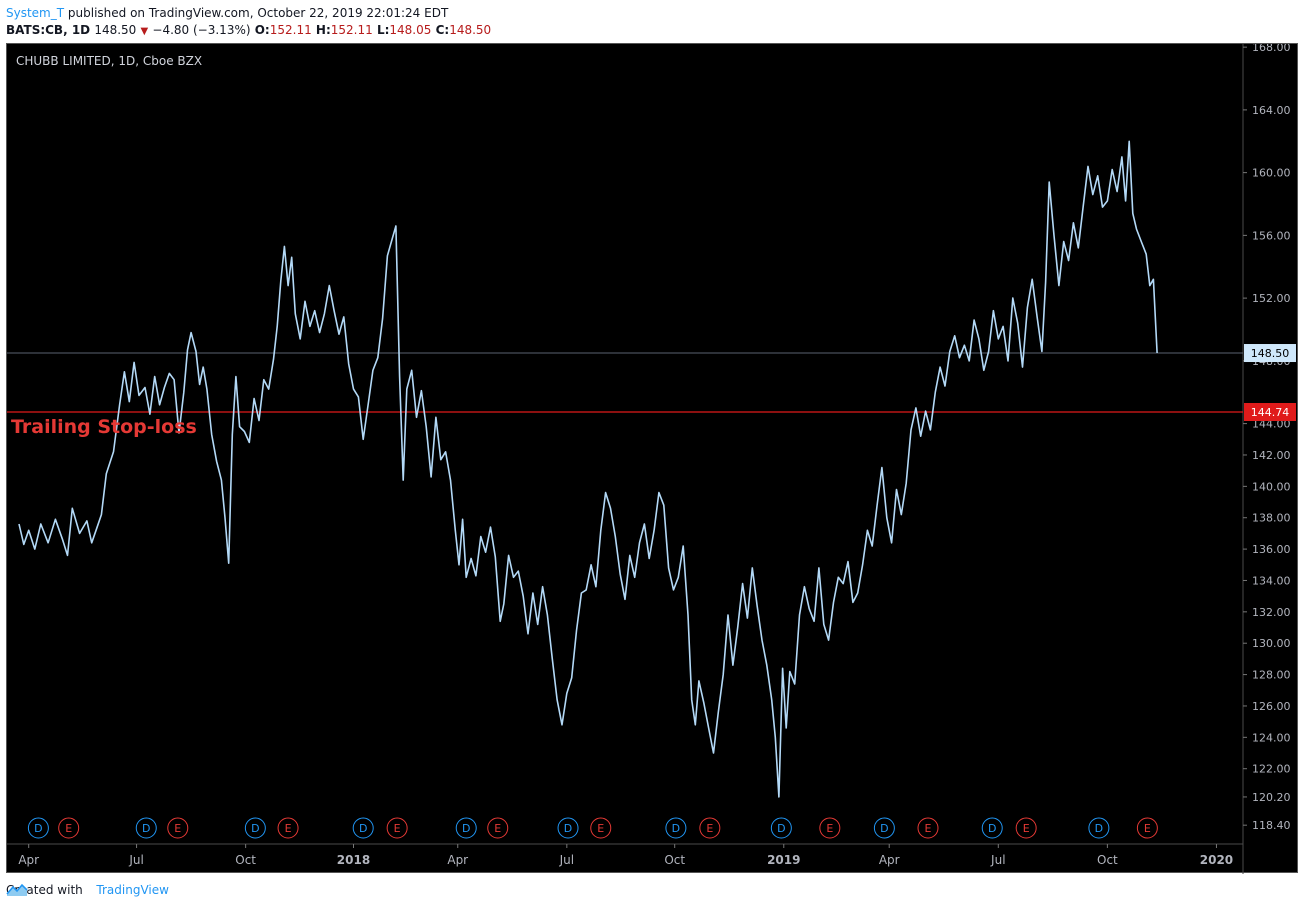 The width and height of the screenshot is (1304, 909). Describe the element at coordinates (1271, 518) in the screenshot. I see `y-tick-label: 138.00` at that location.